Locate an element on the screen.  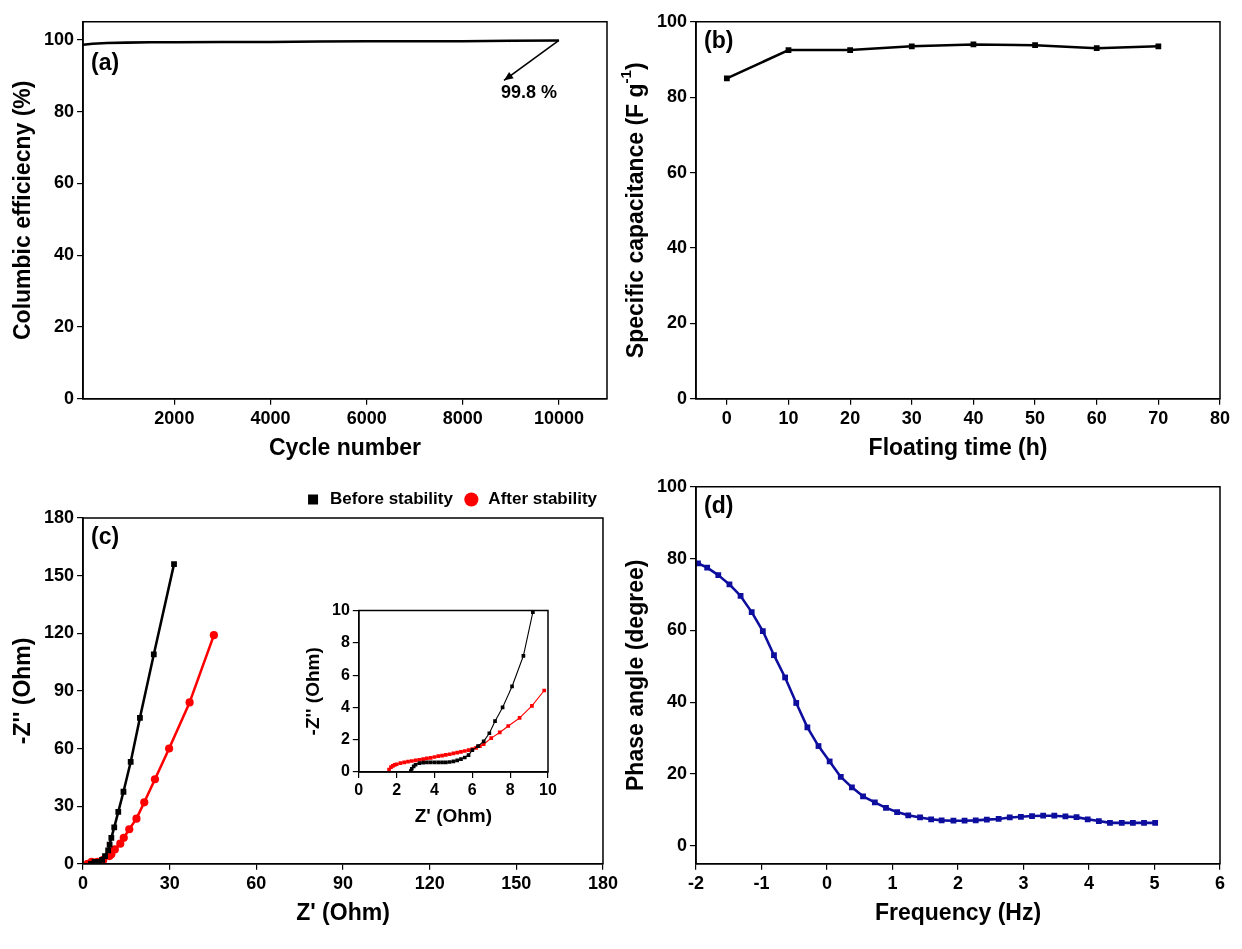
x-axis-title: Frequency (Hz) is located at coordinates (958, 911).